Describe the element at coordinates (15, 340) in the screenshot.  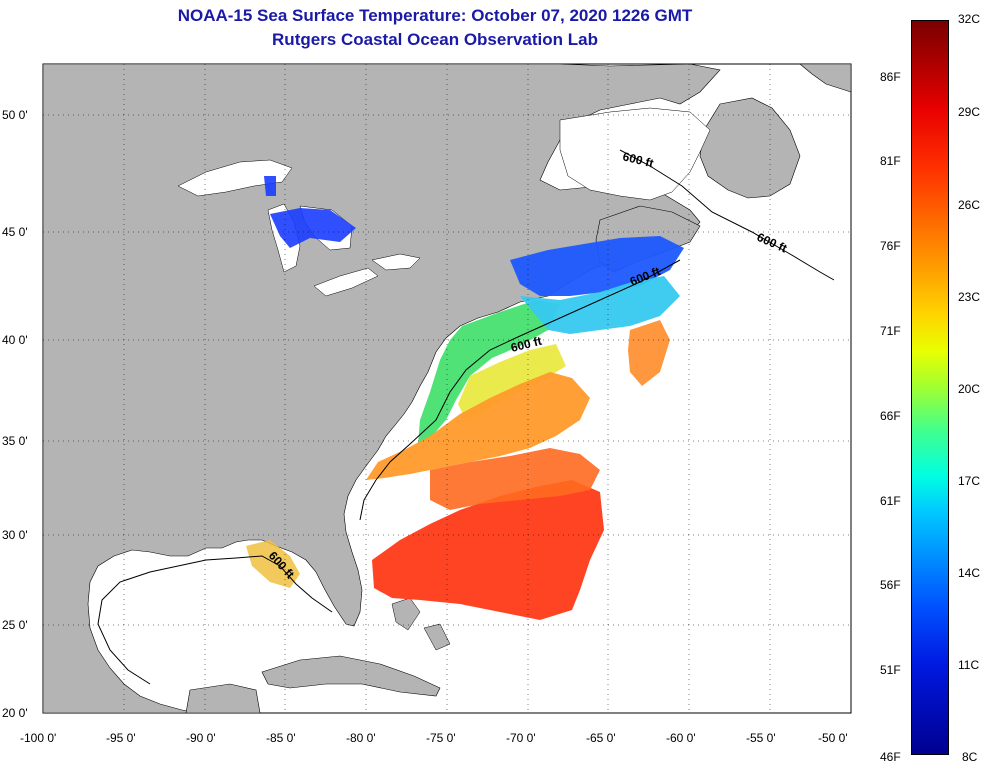
I see `lat-tick-label: 40 0'` at that location.